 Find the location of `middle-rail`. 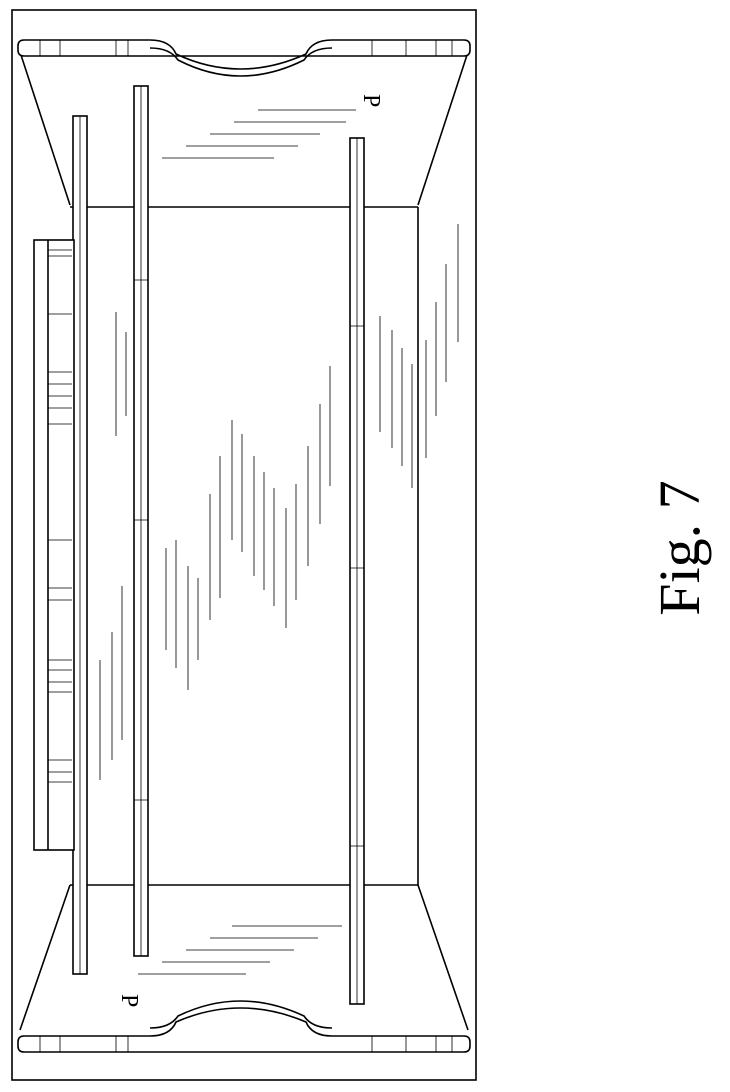

middle-rail is located at coordinates (141, 521).